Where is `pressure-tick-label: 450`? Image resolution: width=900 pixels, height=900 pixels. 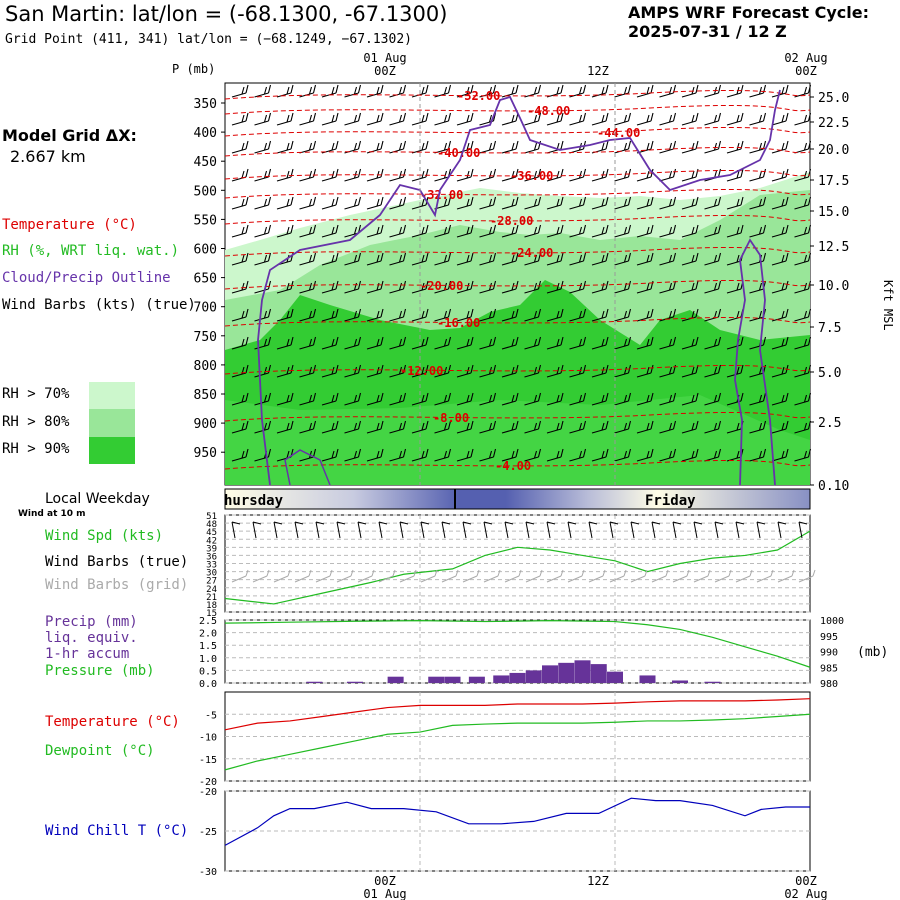 pressure-tick-label: 450 is located at coordinates (205, 162).